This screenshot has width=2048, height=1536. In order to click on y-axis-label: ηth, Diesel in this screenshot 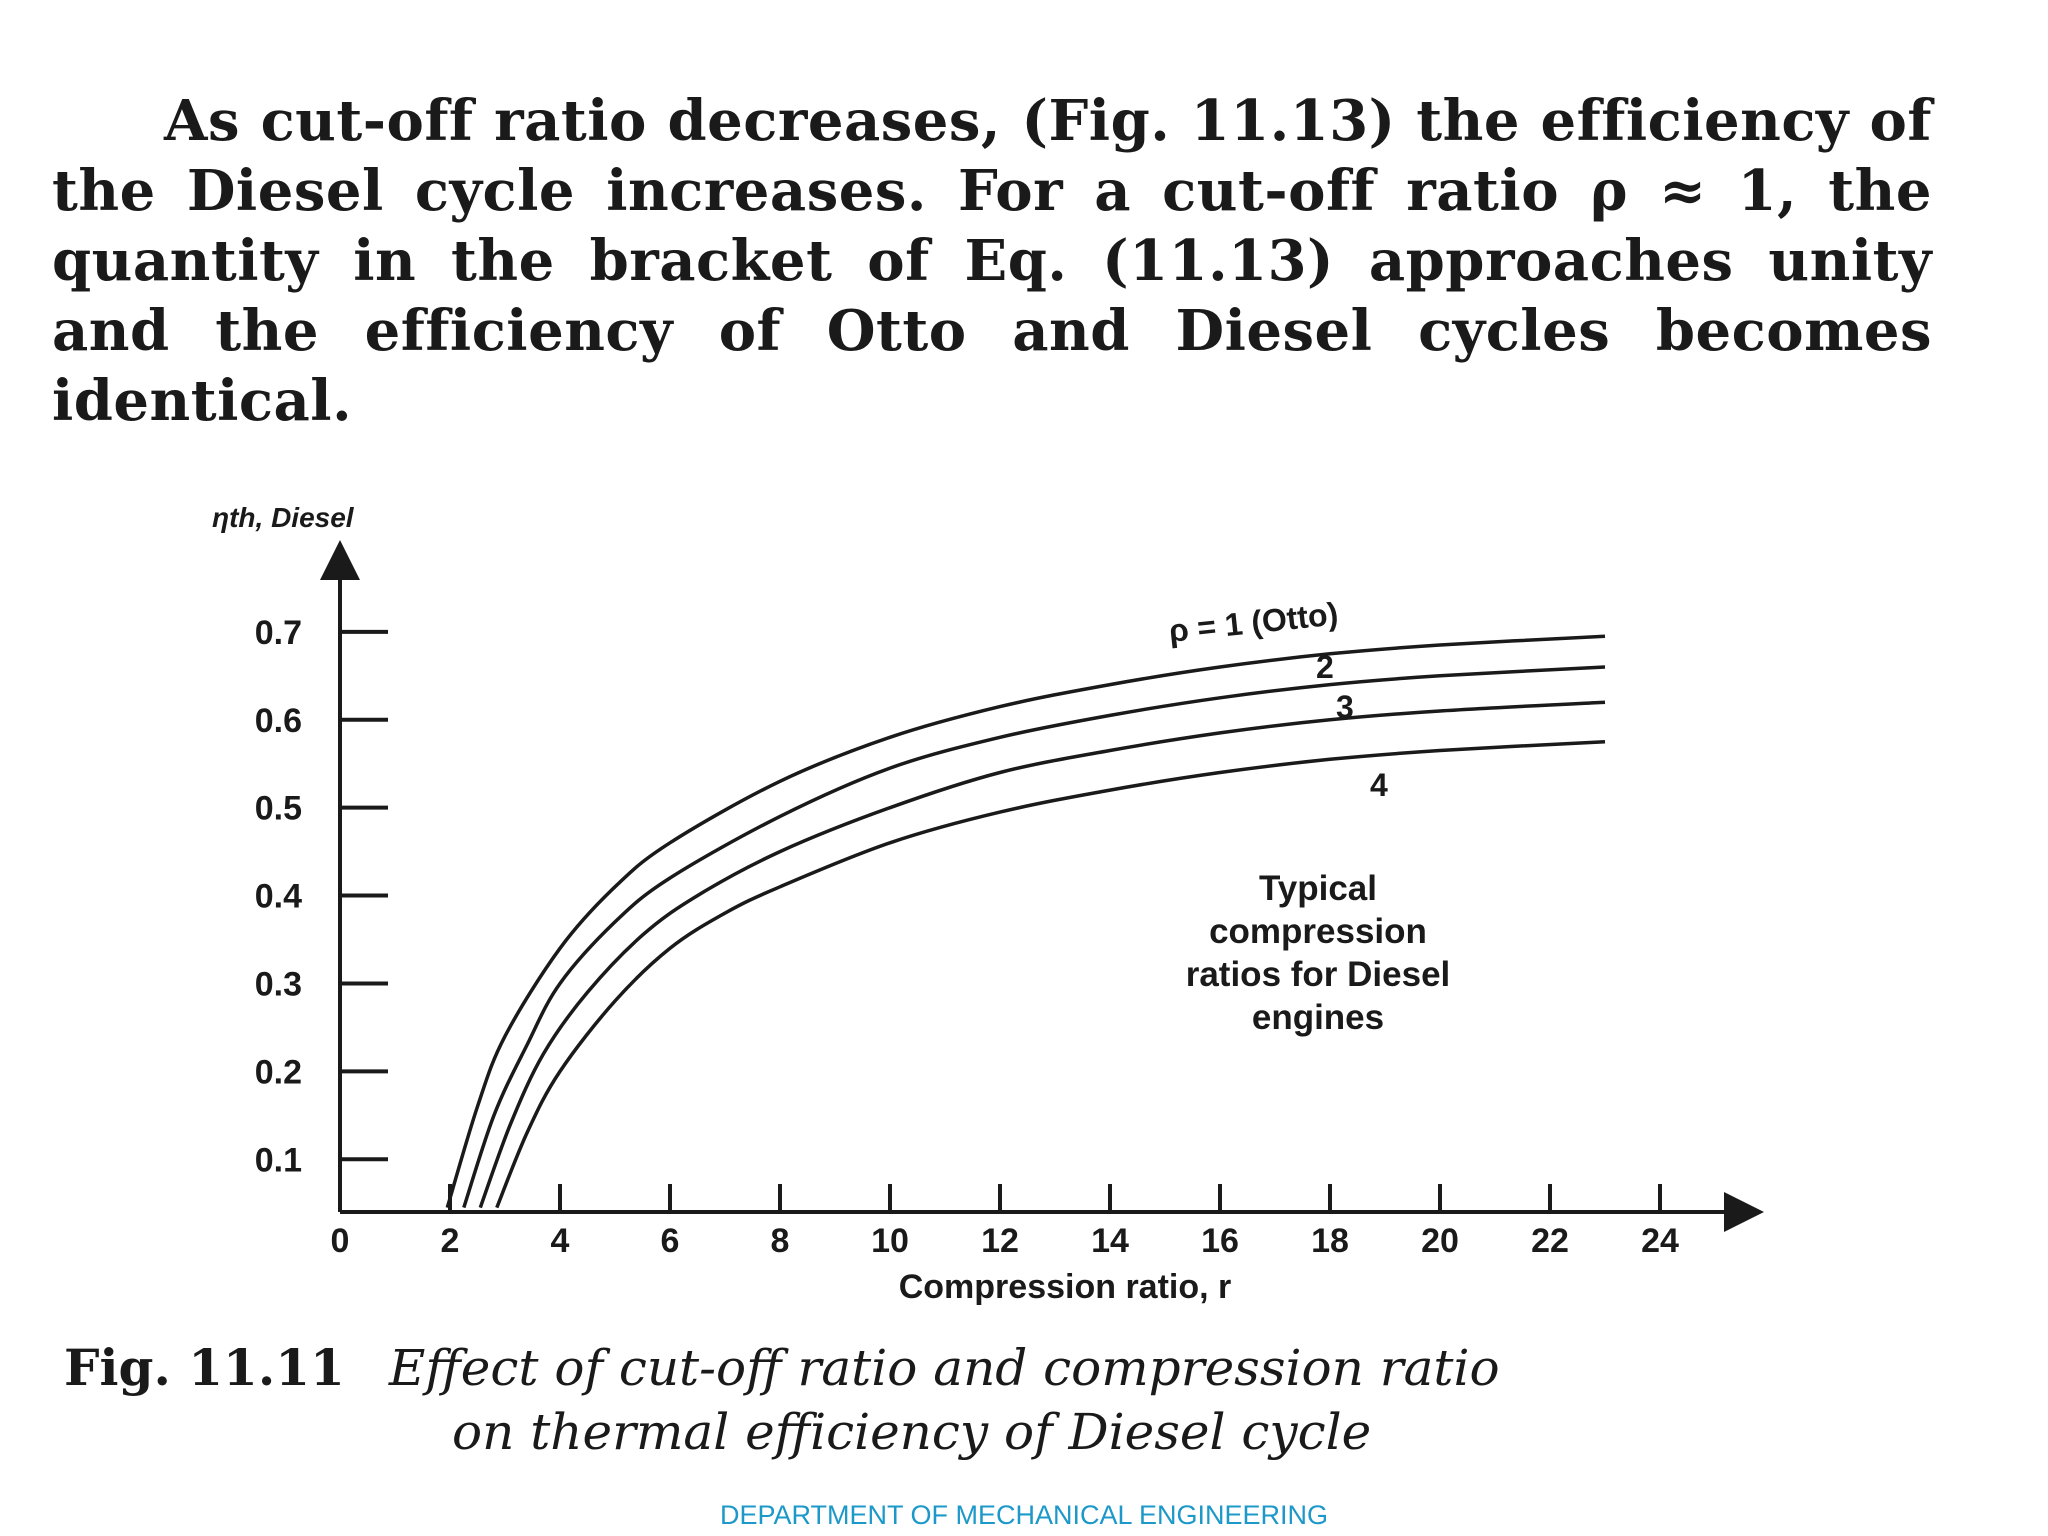, I will do `click(283, 517)`.